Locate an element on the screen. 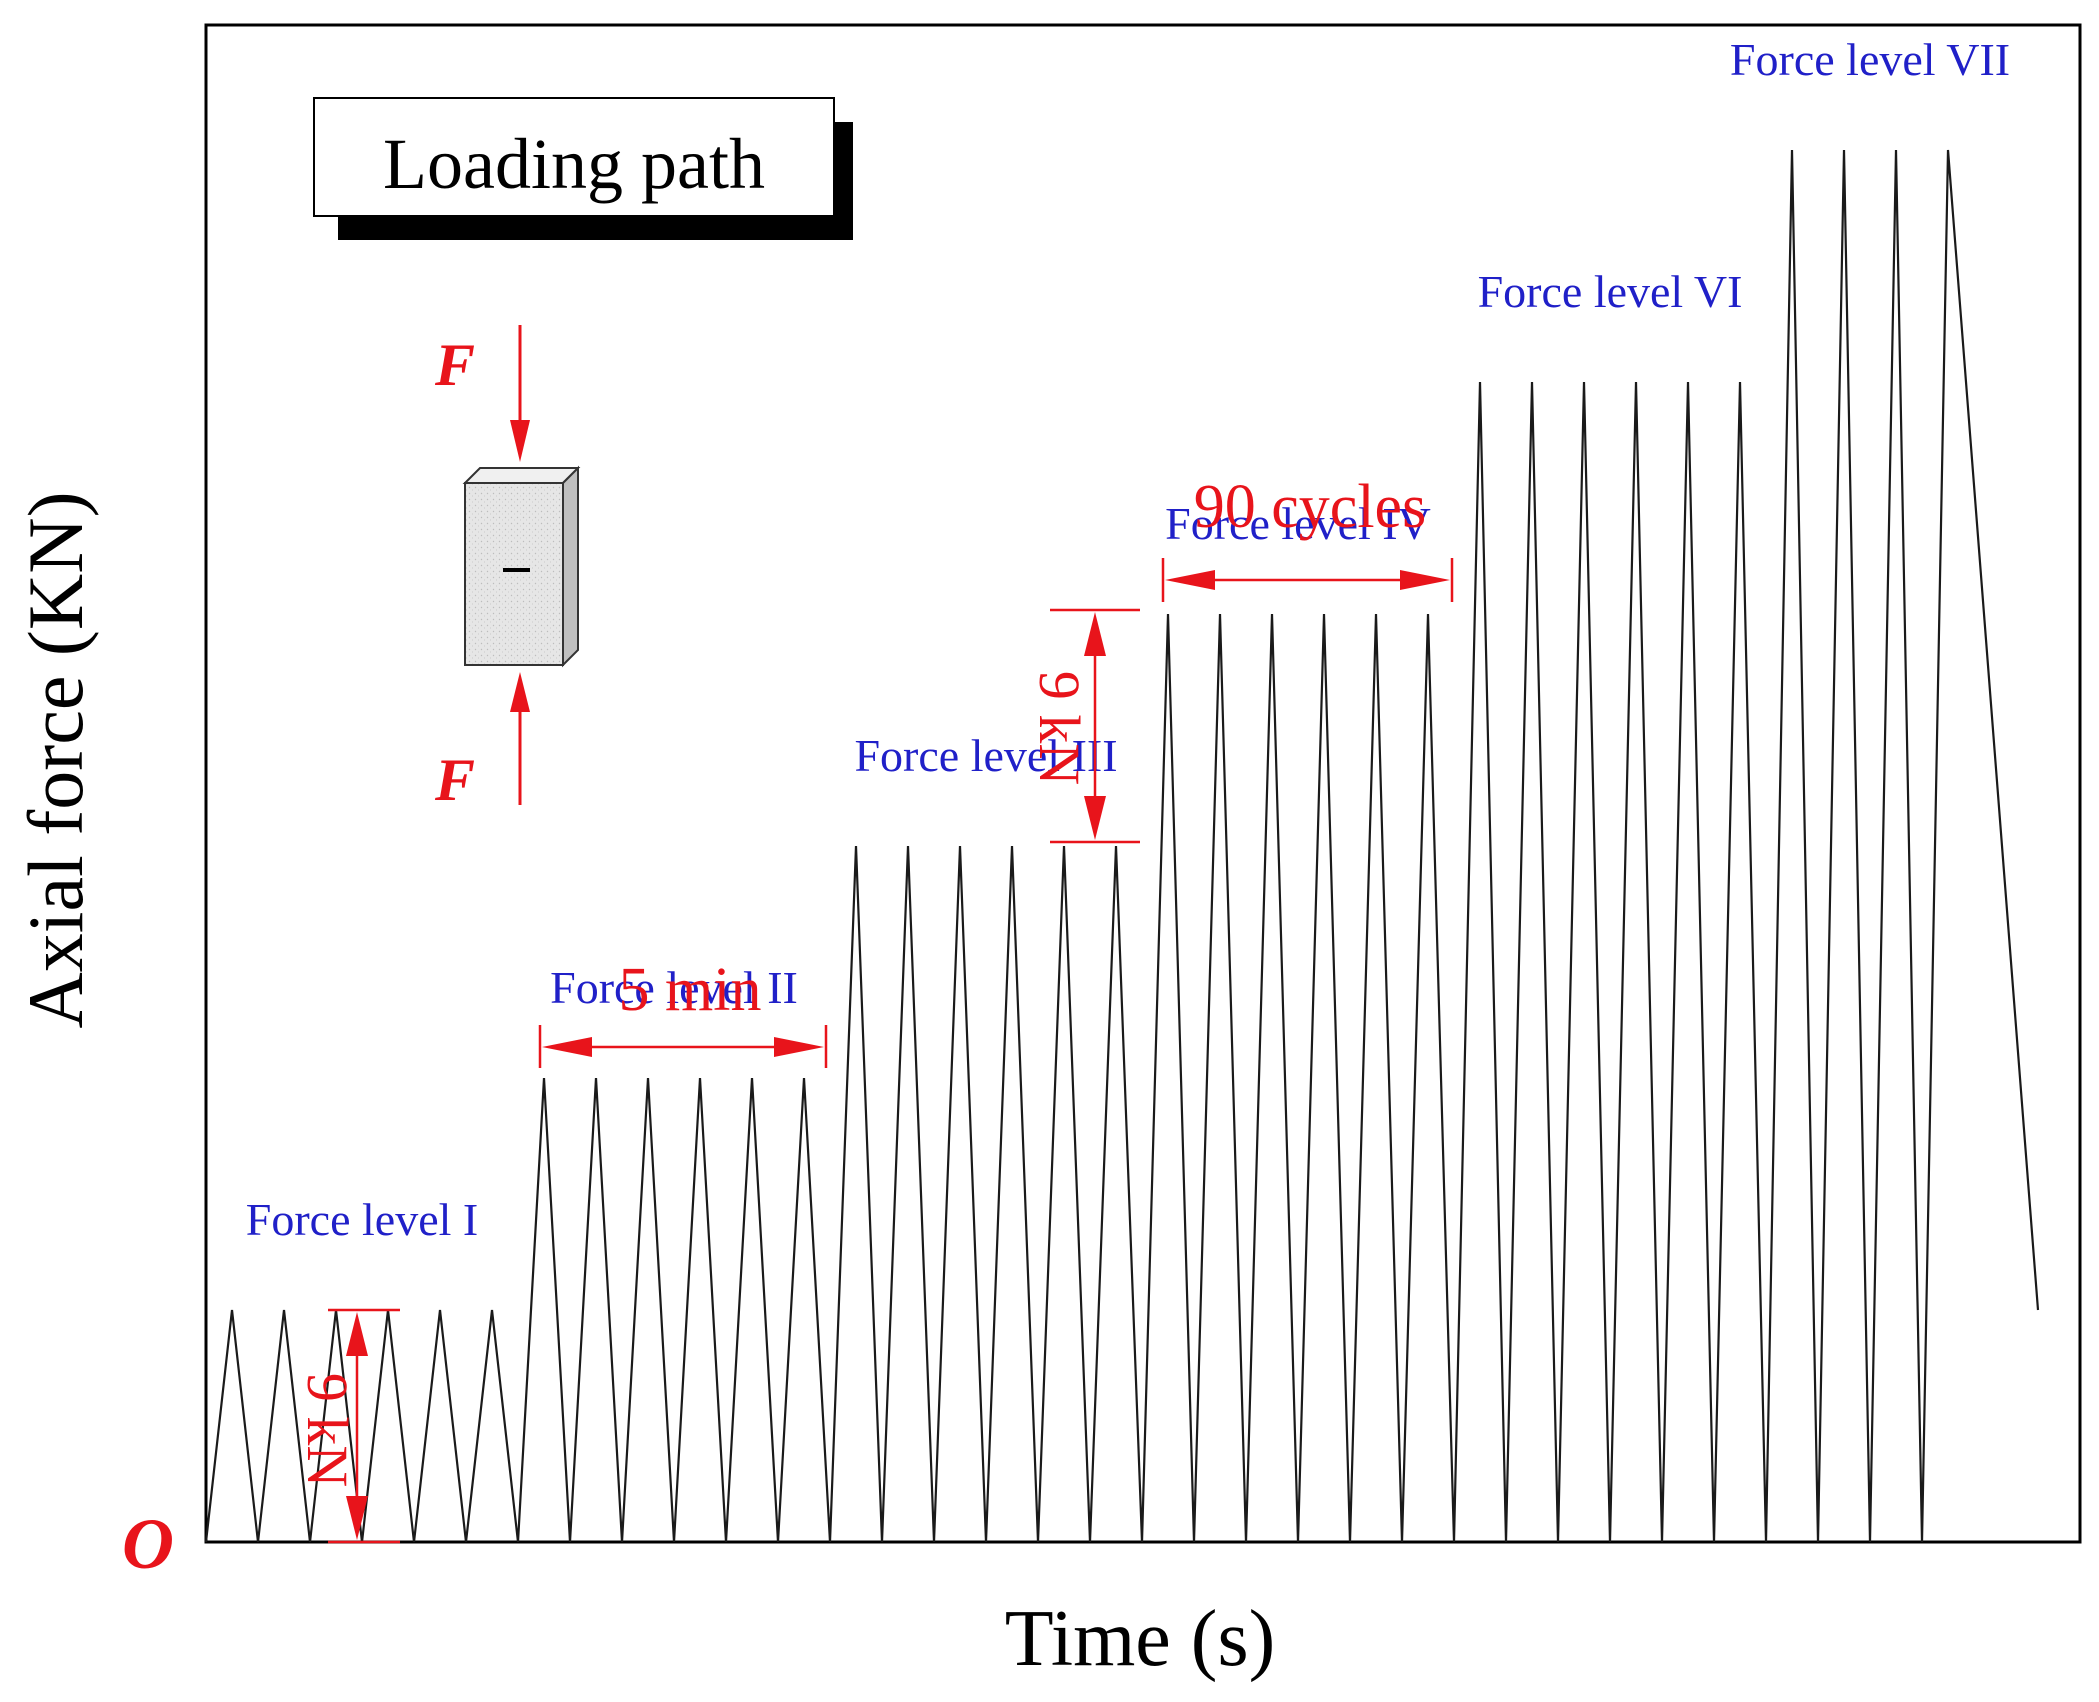 This screenshot has height=1702, width=2099. level-label-2: Force level II is located at coordinates (674, 987).